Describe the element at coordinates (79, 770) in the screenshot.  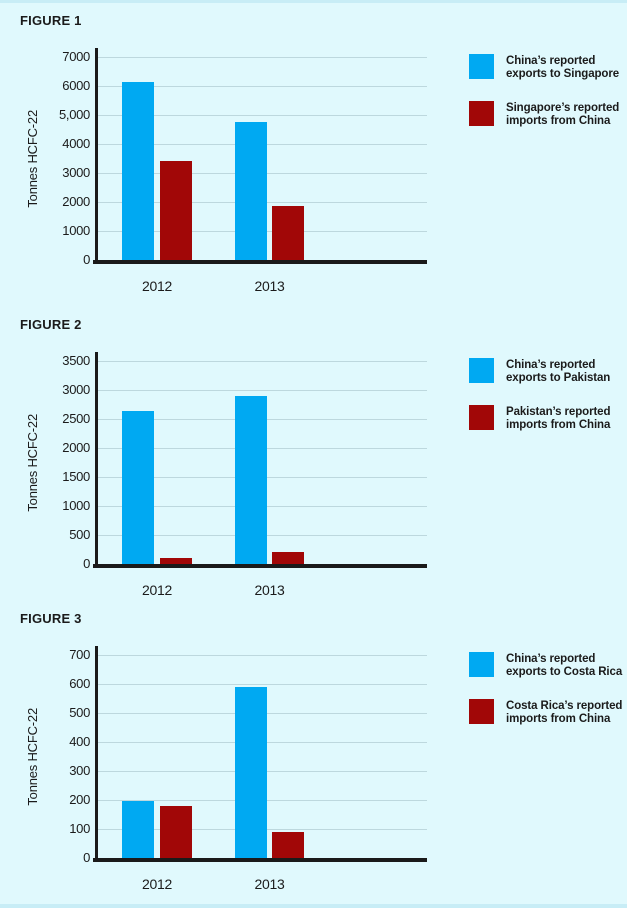
I see `y-tick-label: 300` at that location.